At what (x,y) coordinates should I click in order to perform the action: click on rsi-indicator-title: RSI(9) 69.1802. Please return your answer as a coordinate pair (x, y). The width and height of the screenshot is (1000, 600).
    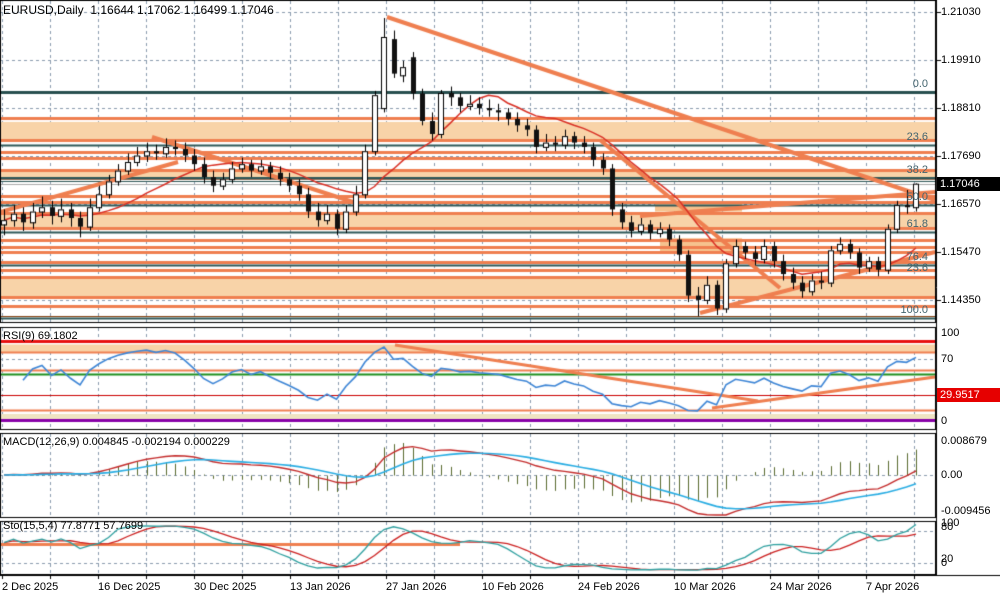
    Looking at the image, I should click on (40, 336).